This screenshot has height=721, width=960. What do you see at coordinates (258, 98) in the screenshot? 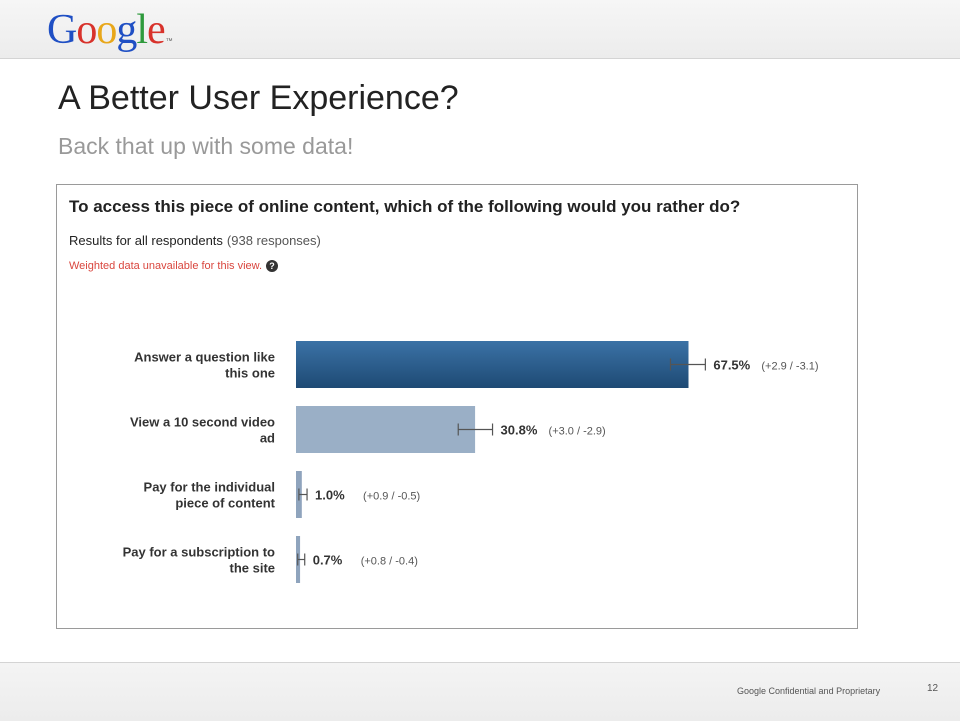
I see `slide-title: A Better User Experience?` at bounding box center [258, 98].